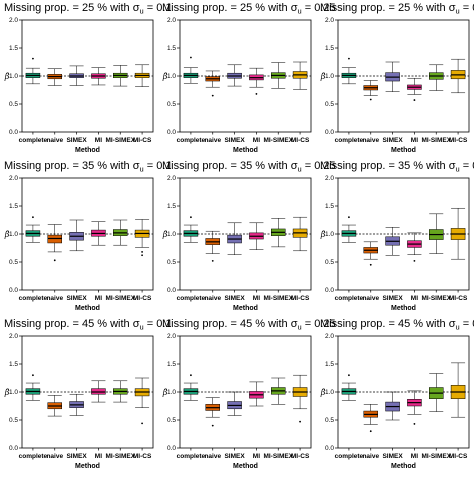 This screenshot has height=477, width=474. I want to click on panel-title: Missing prop. = 35 % with σu = 0.1, so click(88, 167).